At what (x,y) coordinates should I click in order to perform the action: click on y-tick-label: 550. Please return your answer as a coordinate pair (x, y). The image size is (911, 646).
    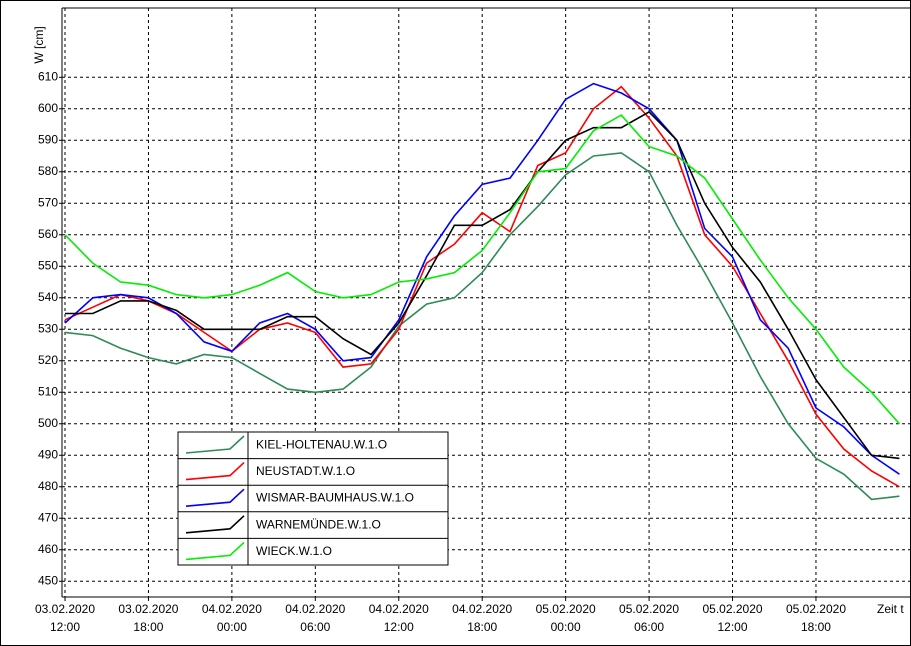
    Looking at the image, I should click on (48, 265).